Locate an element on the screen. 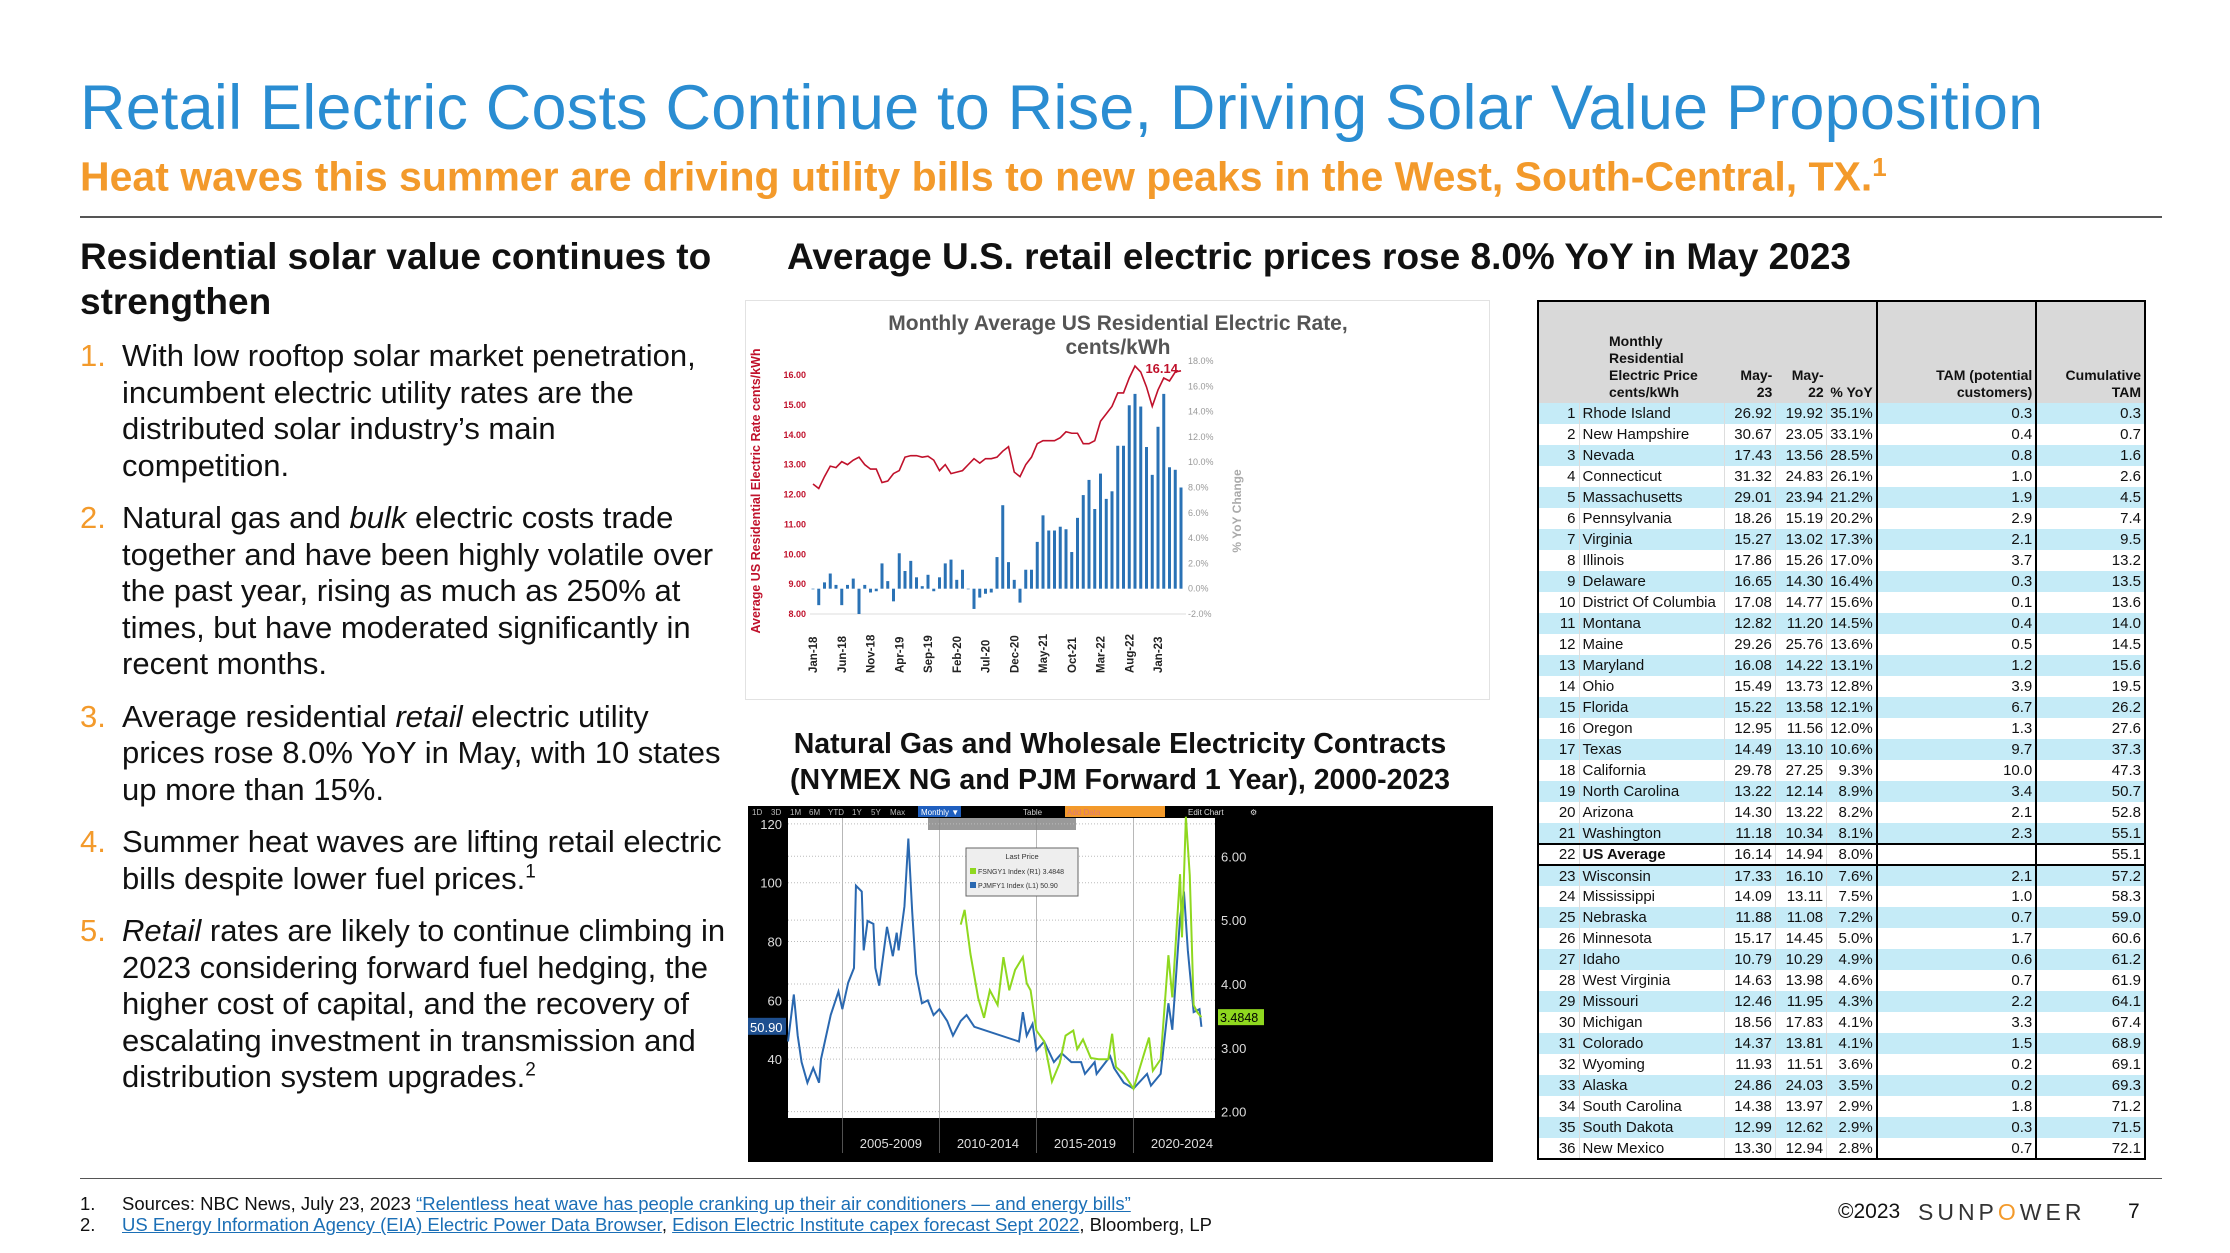 Image resolution: width=2230 pixels, height=1253 pixels. may23-cell: 18.26 is located at coordinates (1750, 518).